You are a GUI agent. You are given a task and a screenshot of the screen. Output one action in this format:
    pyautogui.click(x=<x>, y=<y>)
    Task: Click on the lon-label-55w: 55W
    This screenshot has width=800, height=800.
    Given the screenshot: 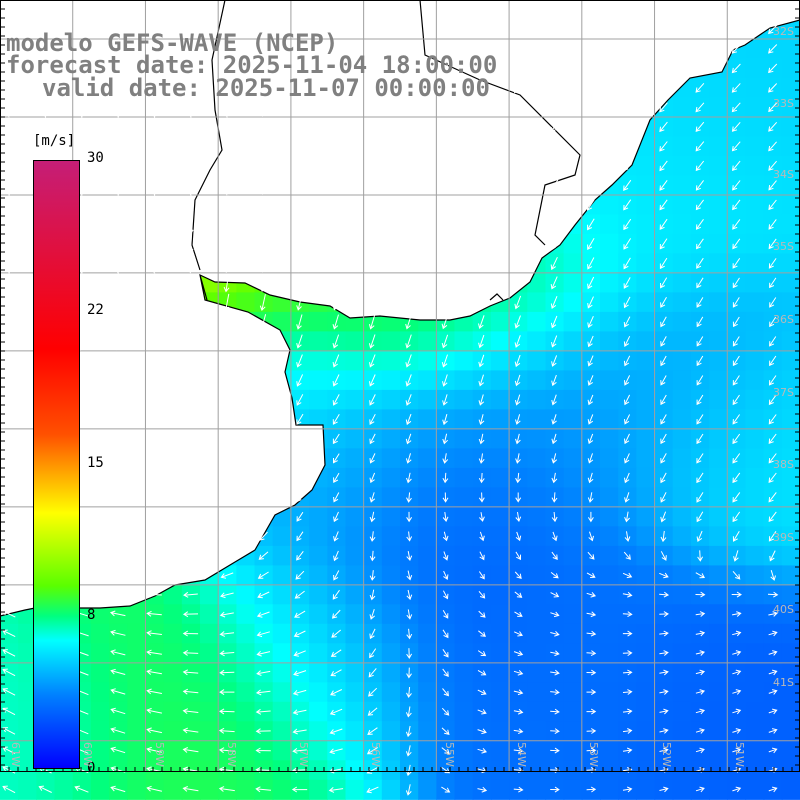 What is the action you would take?
    pyautogui.click(x=449, y=754)
    